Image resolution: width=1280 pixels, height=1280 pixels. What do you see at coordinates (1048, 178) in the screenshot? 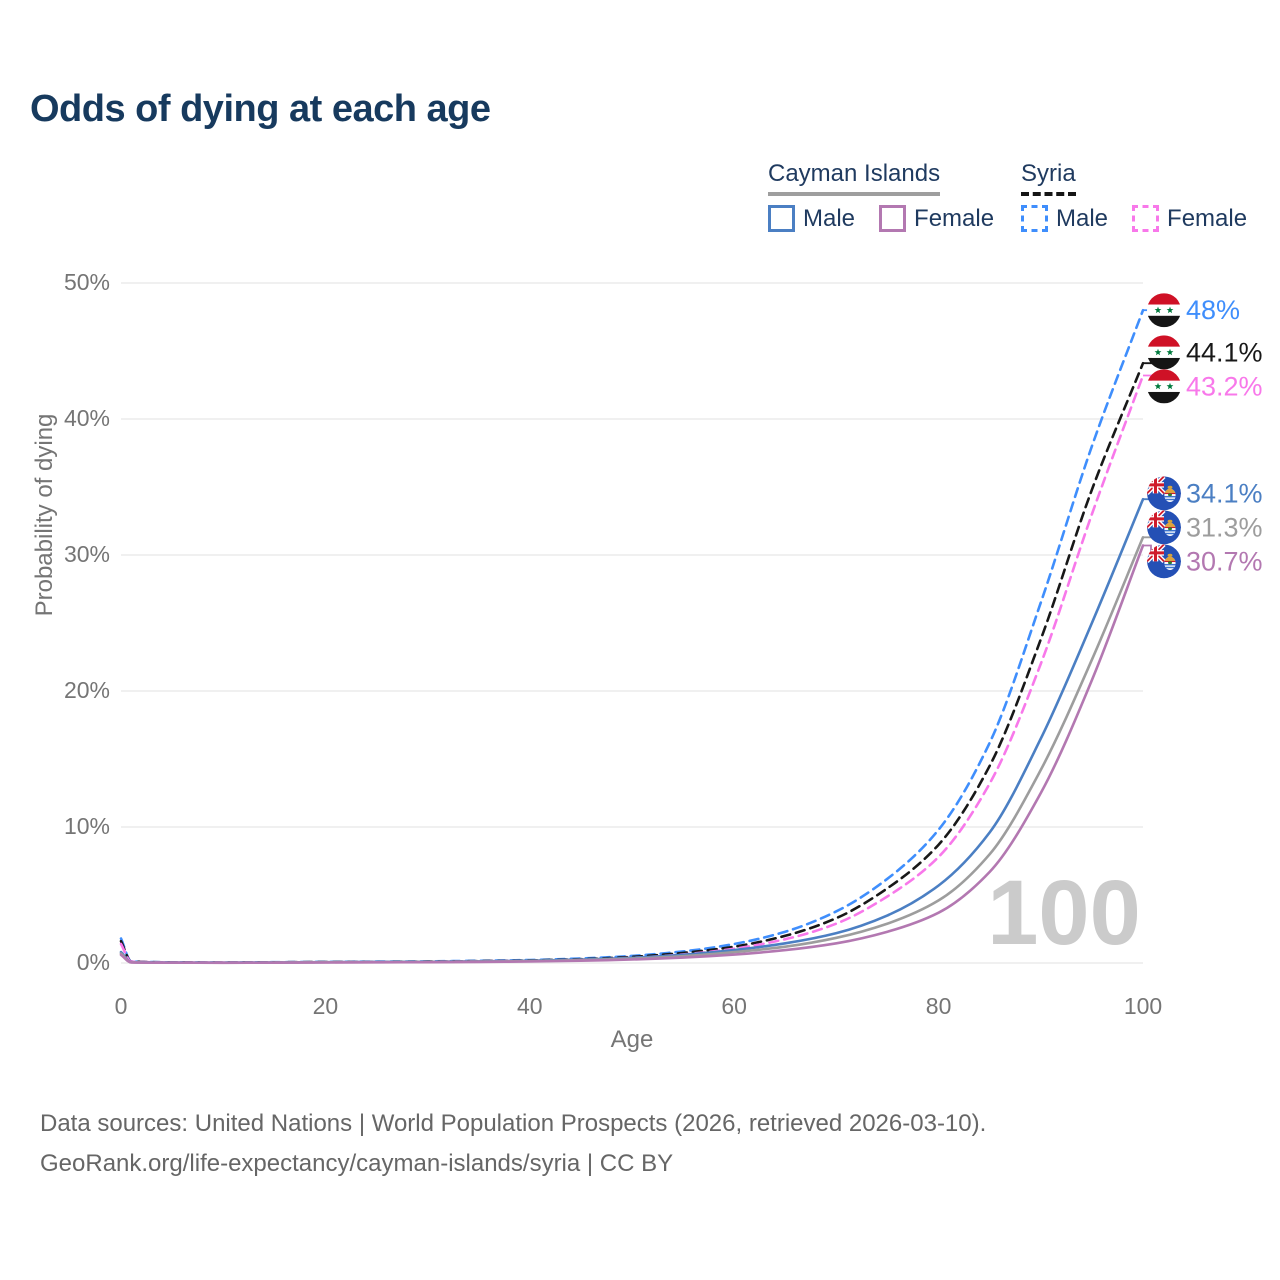
I see `legend-country-syria: Syria` at bounding box center [1048, 178].